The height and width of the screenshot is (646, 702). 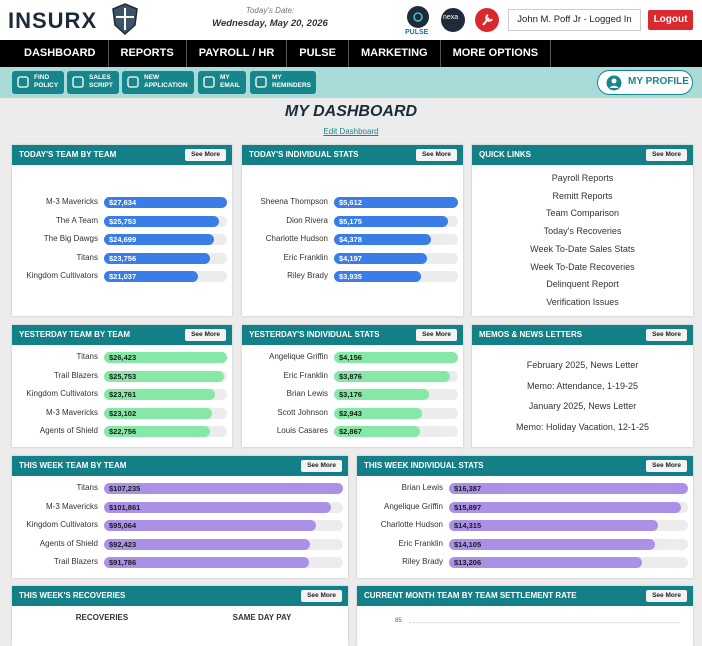 I want to click on bar-label: $5,612, so click(x=350, y=202).